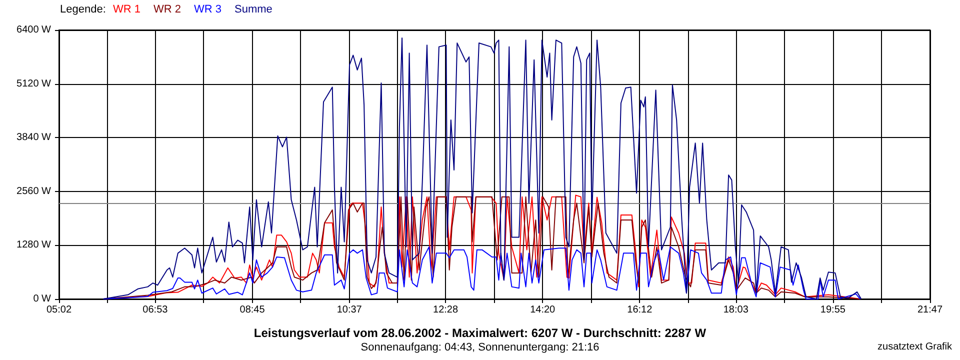 This screenshot has height=360, width=960. Describe the element at coordinates (481, 273) in the screenshot. I see `line-series` at that location.